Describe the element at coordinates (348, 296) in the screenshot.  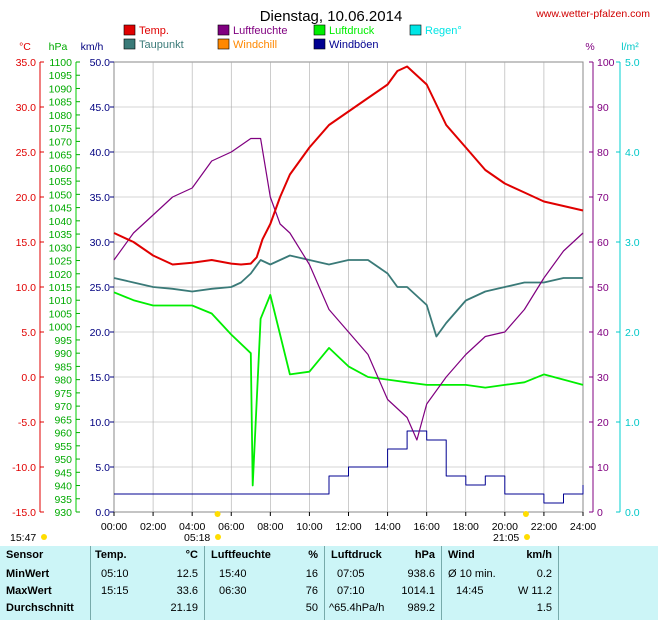
I see `series-line-taupunkt` at that location.